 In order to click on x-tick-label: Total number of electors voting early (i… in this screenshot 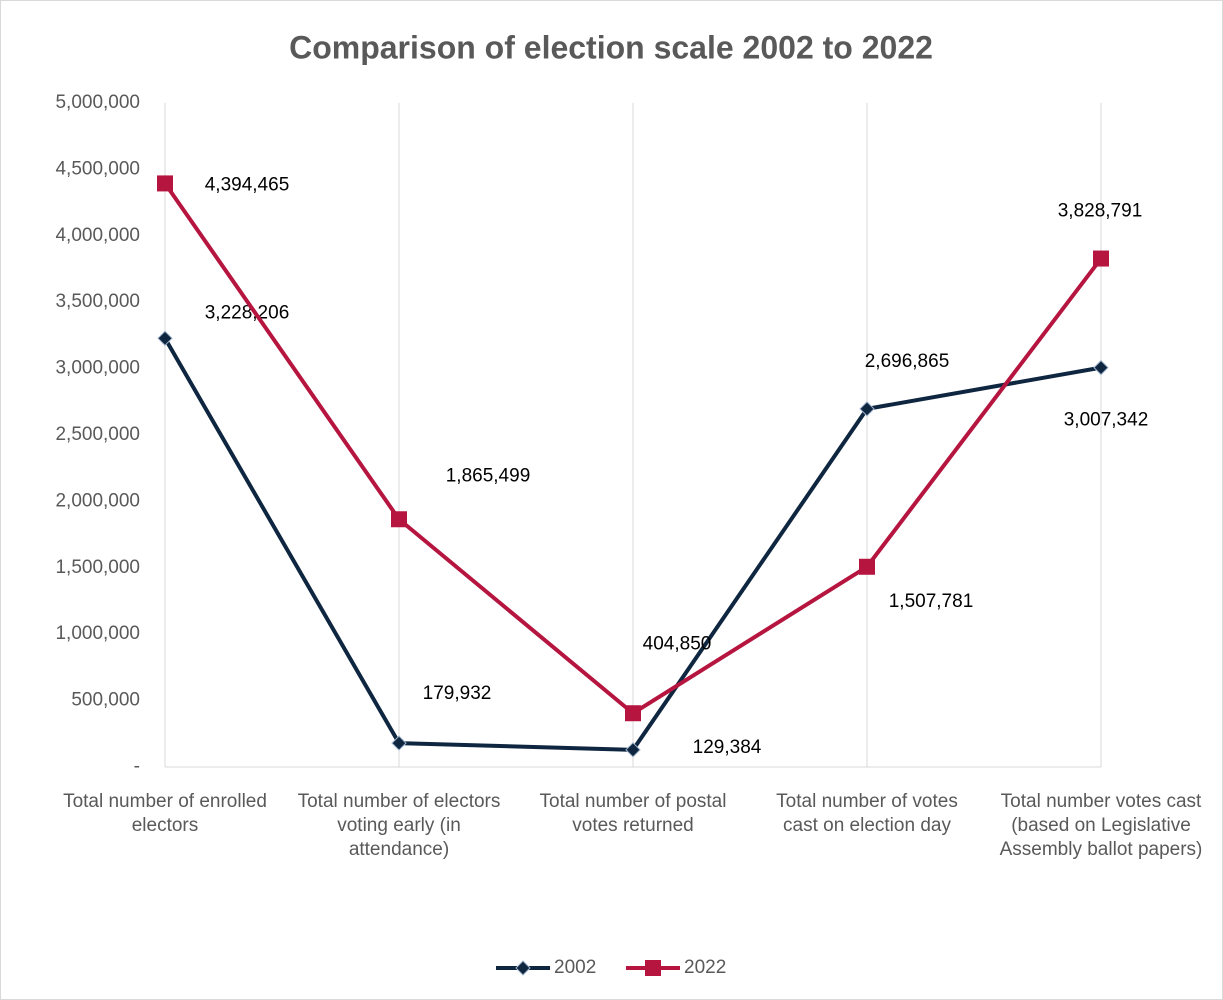, I will do `click(399, 825)`.